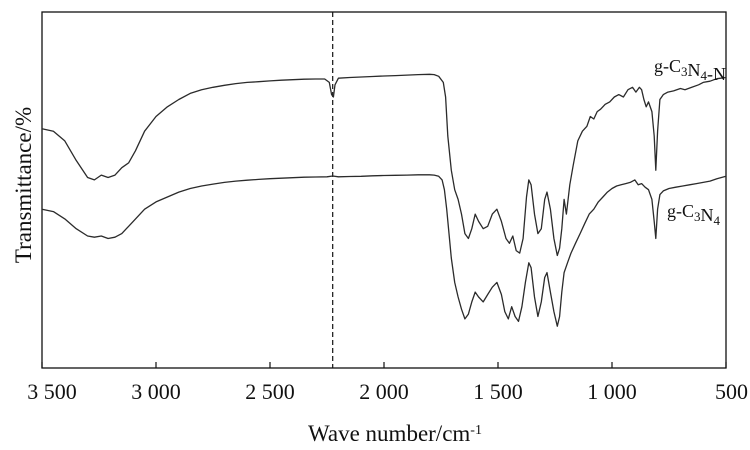  Describe the element at coordinates (270, 391) in the screenshot. I see `x-tick-label: 2 500` at that location.